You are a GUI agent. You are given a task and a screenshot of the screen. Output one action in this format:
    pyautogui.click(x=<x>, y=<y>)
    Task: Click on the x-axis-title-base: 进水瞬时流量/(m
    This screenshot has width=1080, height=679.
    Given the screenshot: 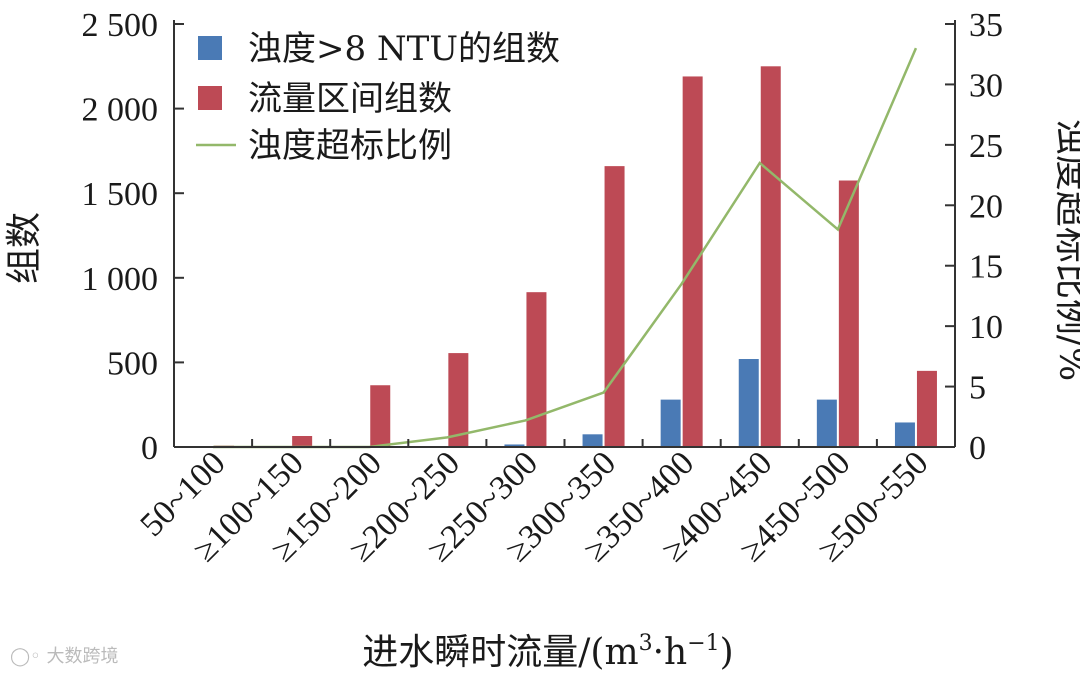 What is the action you would take?
    pyautogui.click(x=500, y=652)
    